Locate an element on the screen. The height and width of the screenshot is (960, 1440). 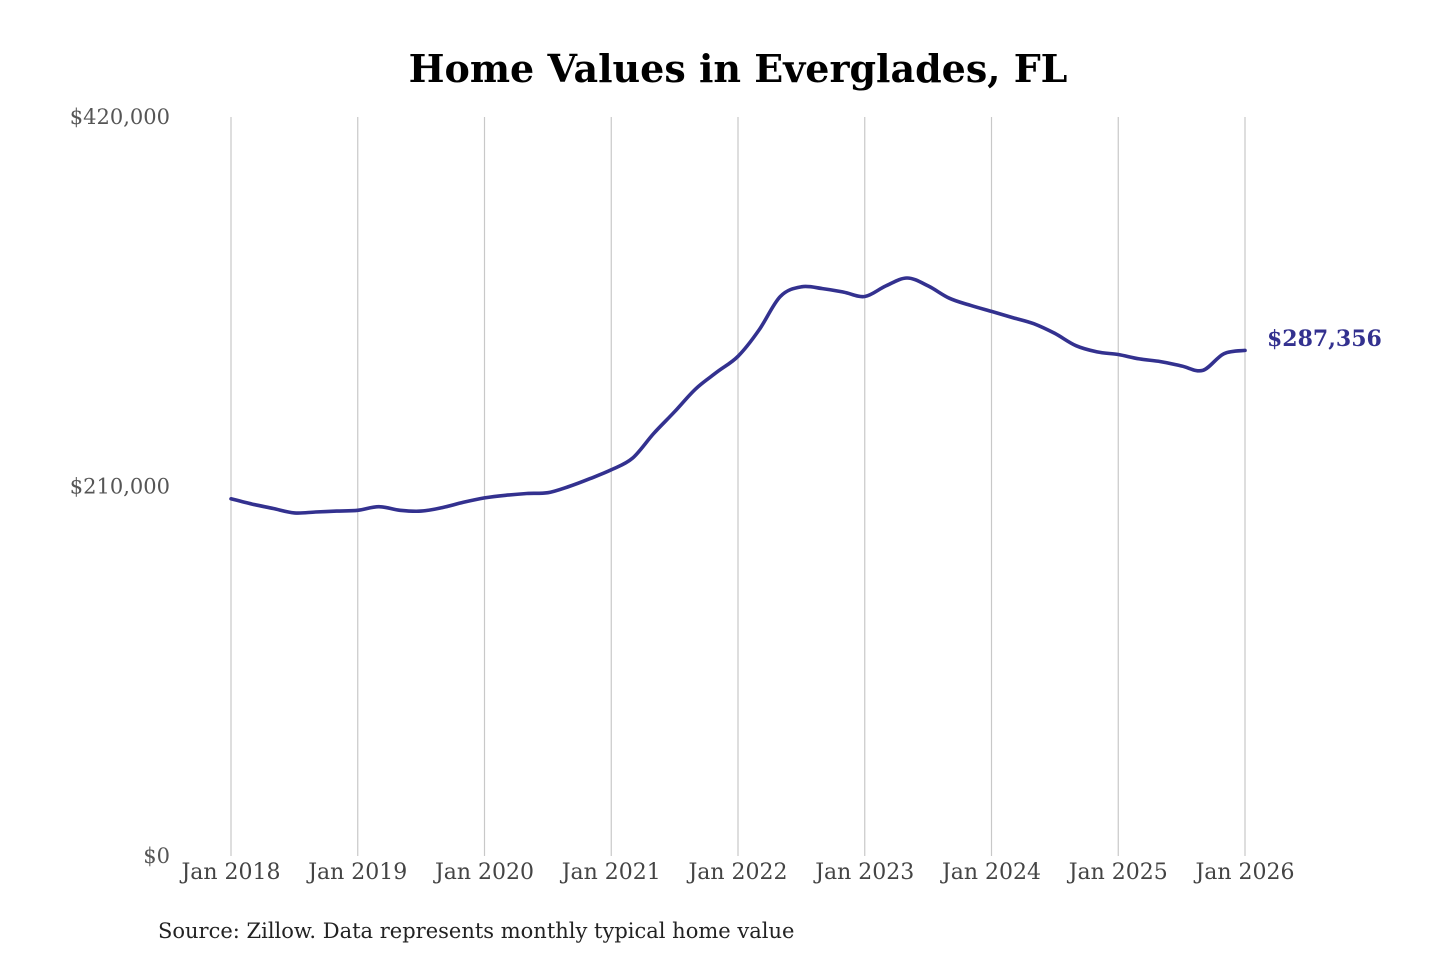
y-tick-label: $210,000 is located at coordinates (120, 487).